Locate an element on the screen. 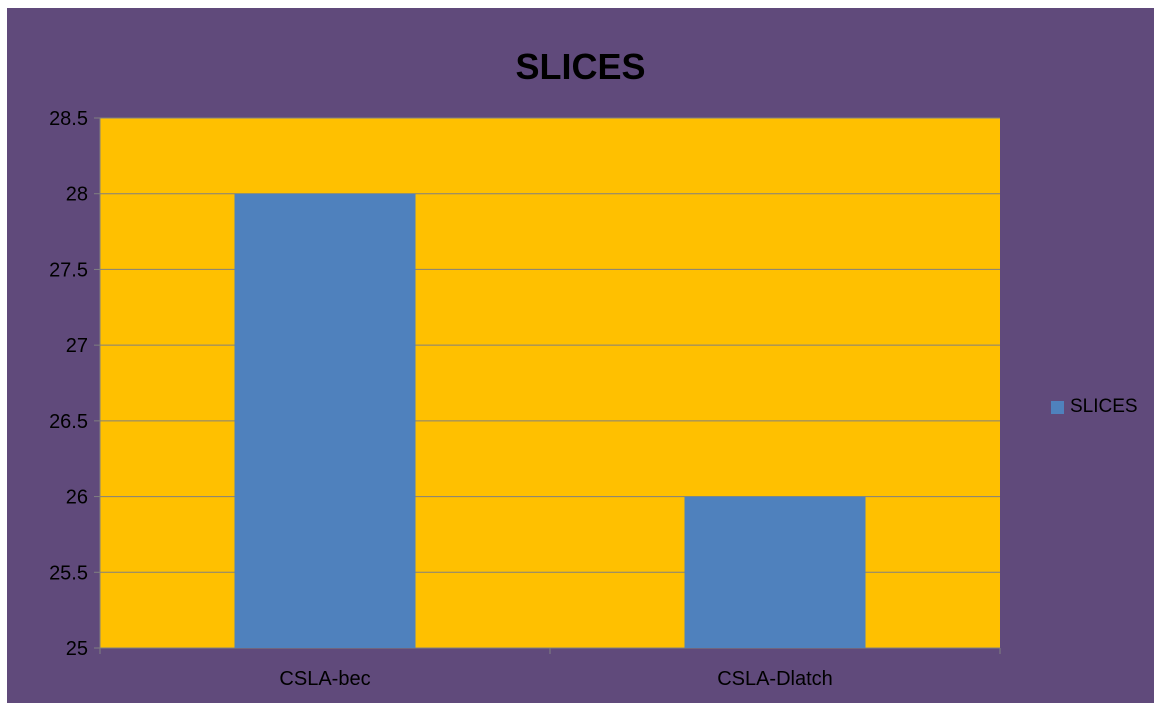  chart-title: SLICES is located at coordinates (580, 66).